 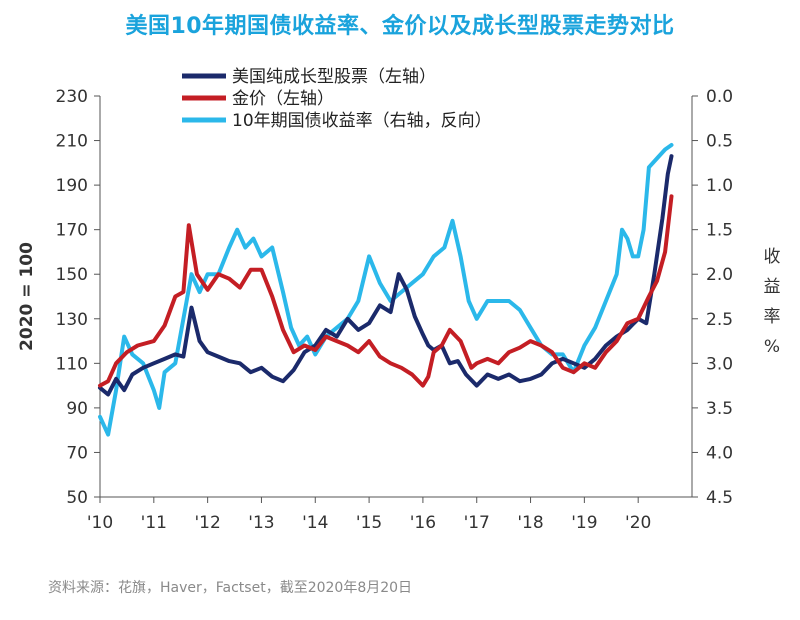 What do you see at coordinates (27, 296) in the screenshot?
I see `y-axis-label: 2020 = 100` at bounding box center [27, 296].